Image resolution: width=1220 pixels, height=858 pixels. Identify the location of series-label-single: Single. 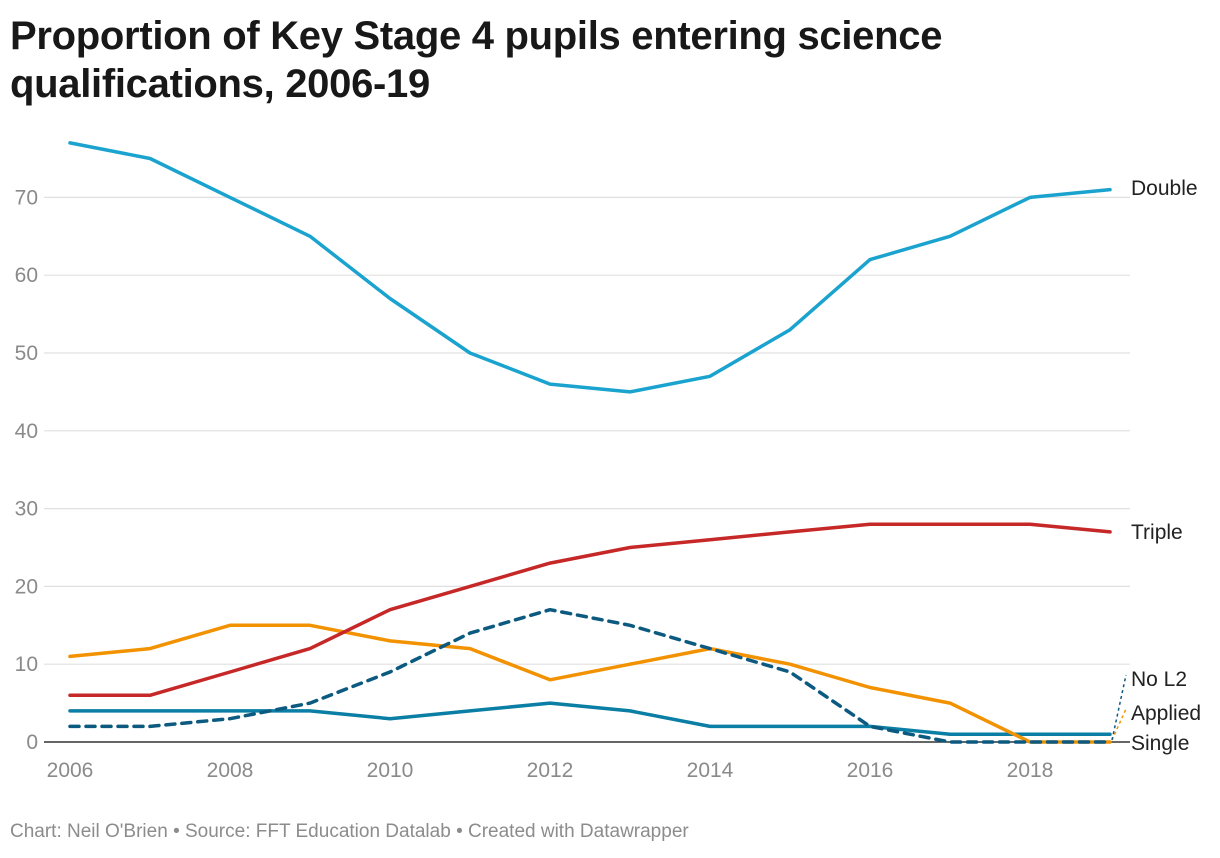
(1160, 743).